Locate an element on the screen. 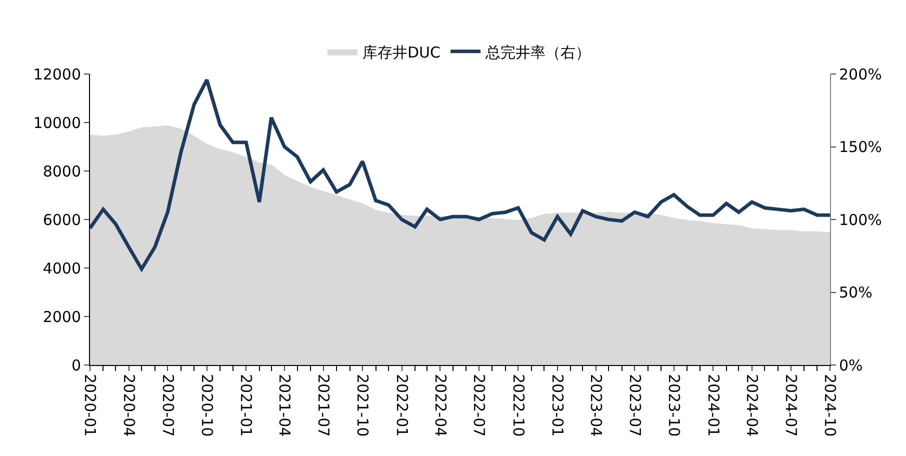  y-tick-label: 10000 is located at coordinates (57, 123).